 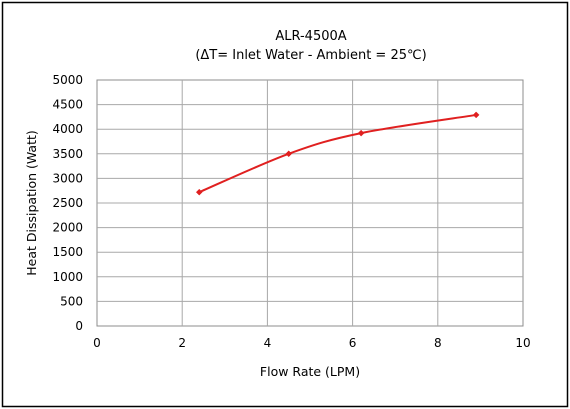 What do you see at coordinates (310, 371) in the screenshot?
I see `x-axis-label: Flow Rate (LPM)` at bounding box center [310, 371].